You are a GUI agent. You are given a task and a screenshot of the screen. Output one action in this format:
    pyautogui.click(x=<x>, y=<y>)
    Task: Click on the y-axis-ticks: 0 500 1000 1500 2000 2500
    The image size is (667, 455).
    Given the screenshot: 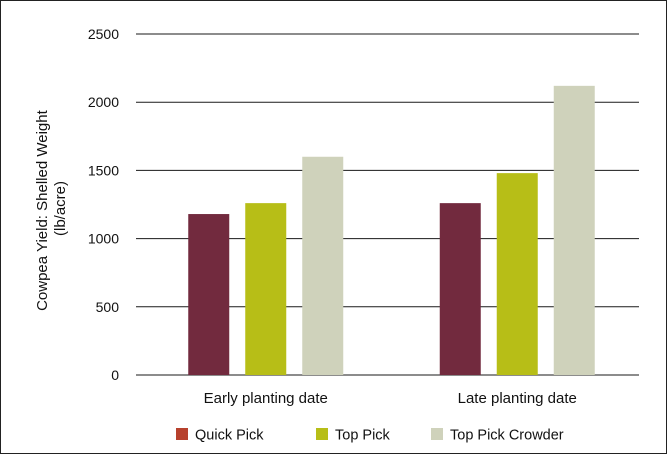 What is the action you would take?
    pyautogui.click(x=103, y=204)
    